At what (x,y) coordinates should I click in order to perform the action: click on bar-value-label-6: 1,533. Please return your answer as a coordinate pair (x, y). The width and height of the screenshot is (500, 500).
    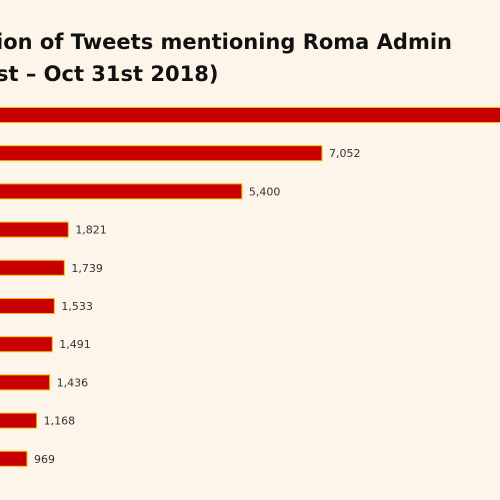
    Looking at the image, I should click on (77, 306).